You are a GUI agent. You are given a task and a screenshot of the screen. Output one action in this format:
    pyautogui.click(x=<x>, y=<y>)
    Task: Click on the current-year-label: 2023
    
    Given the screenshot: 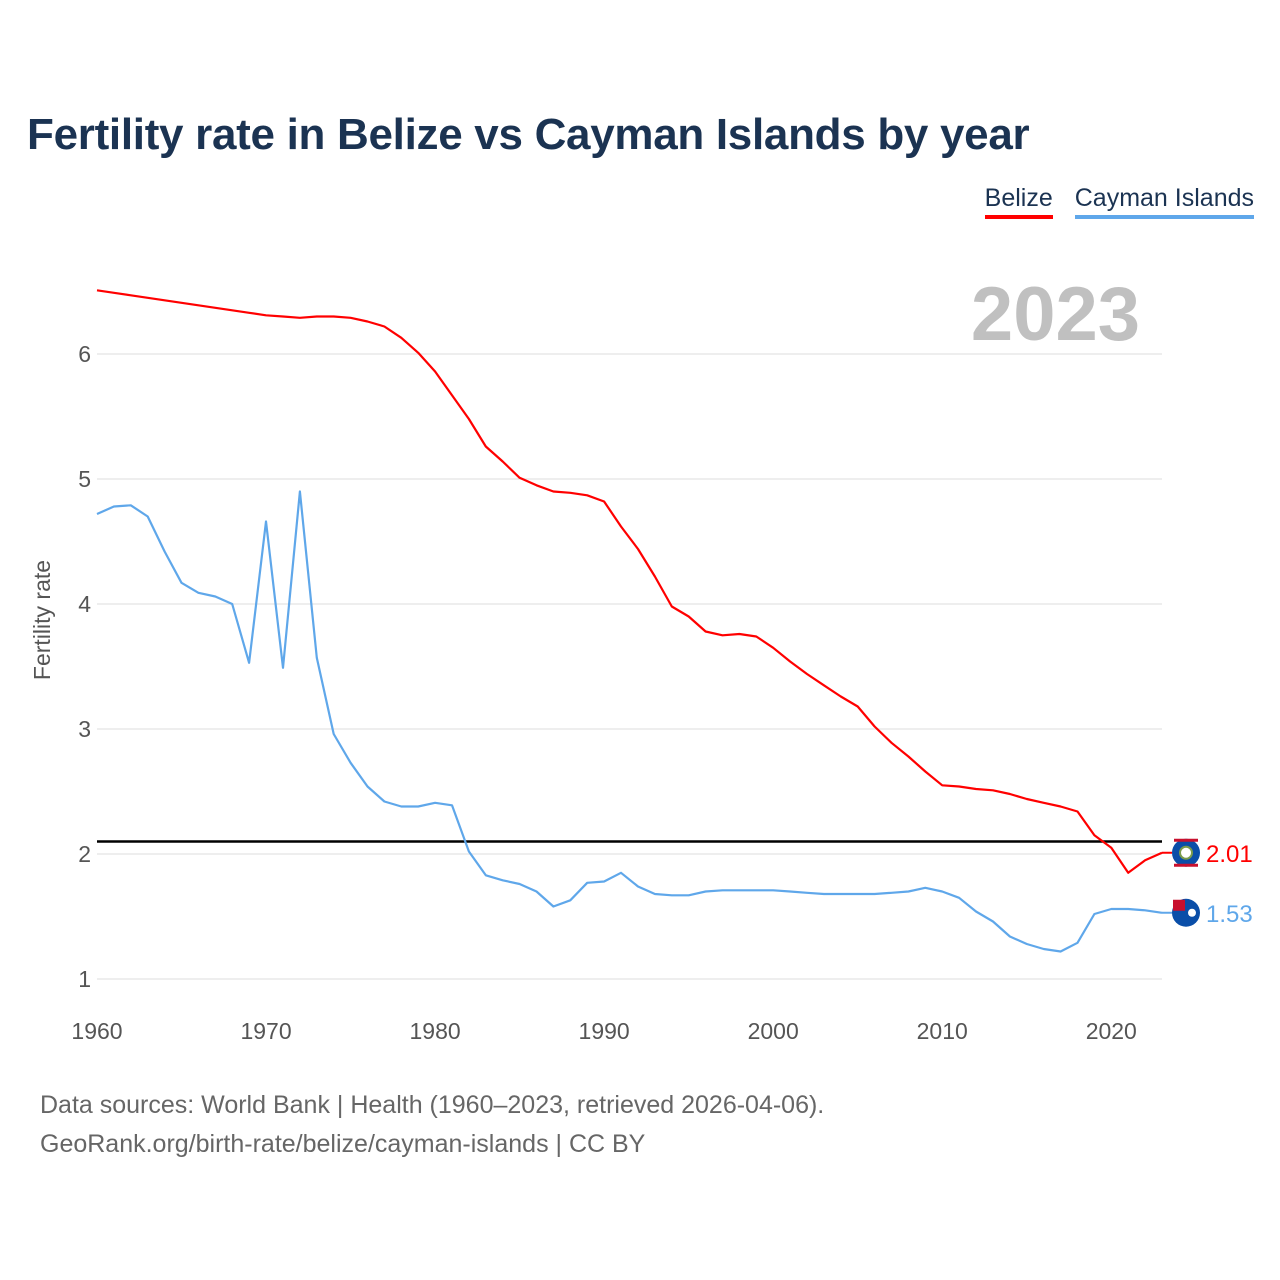 What is the action you would take?
    pyautogui.click(x=1055, y=314)
    